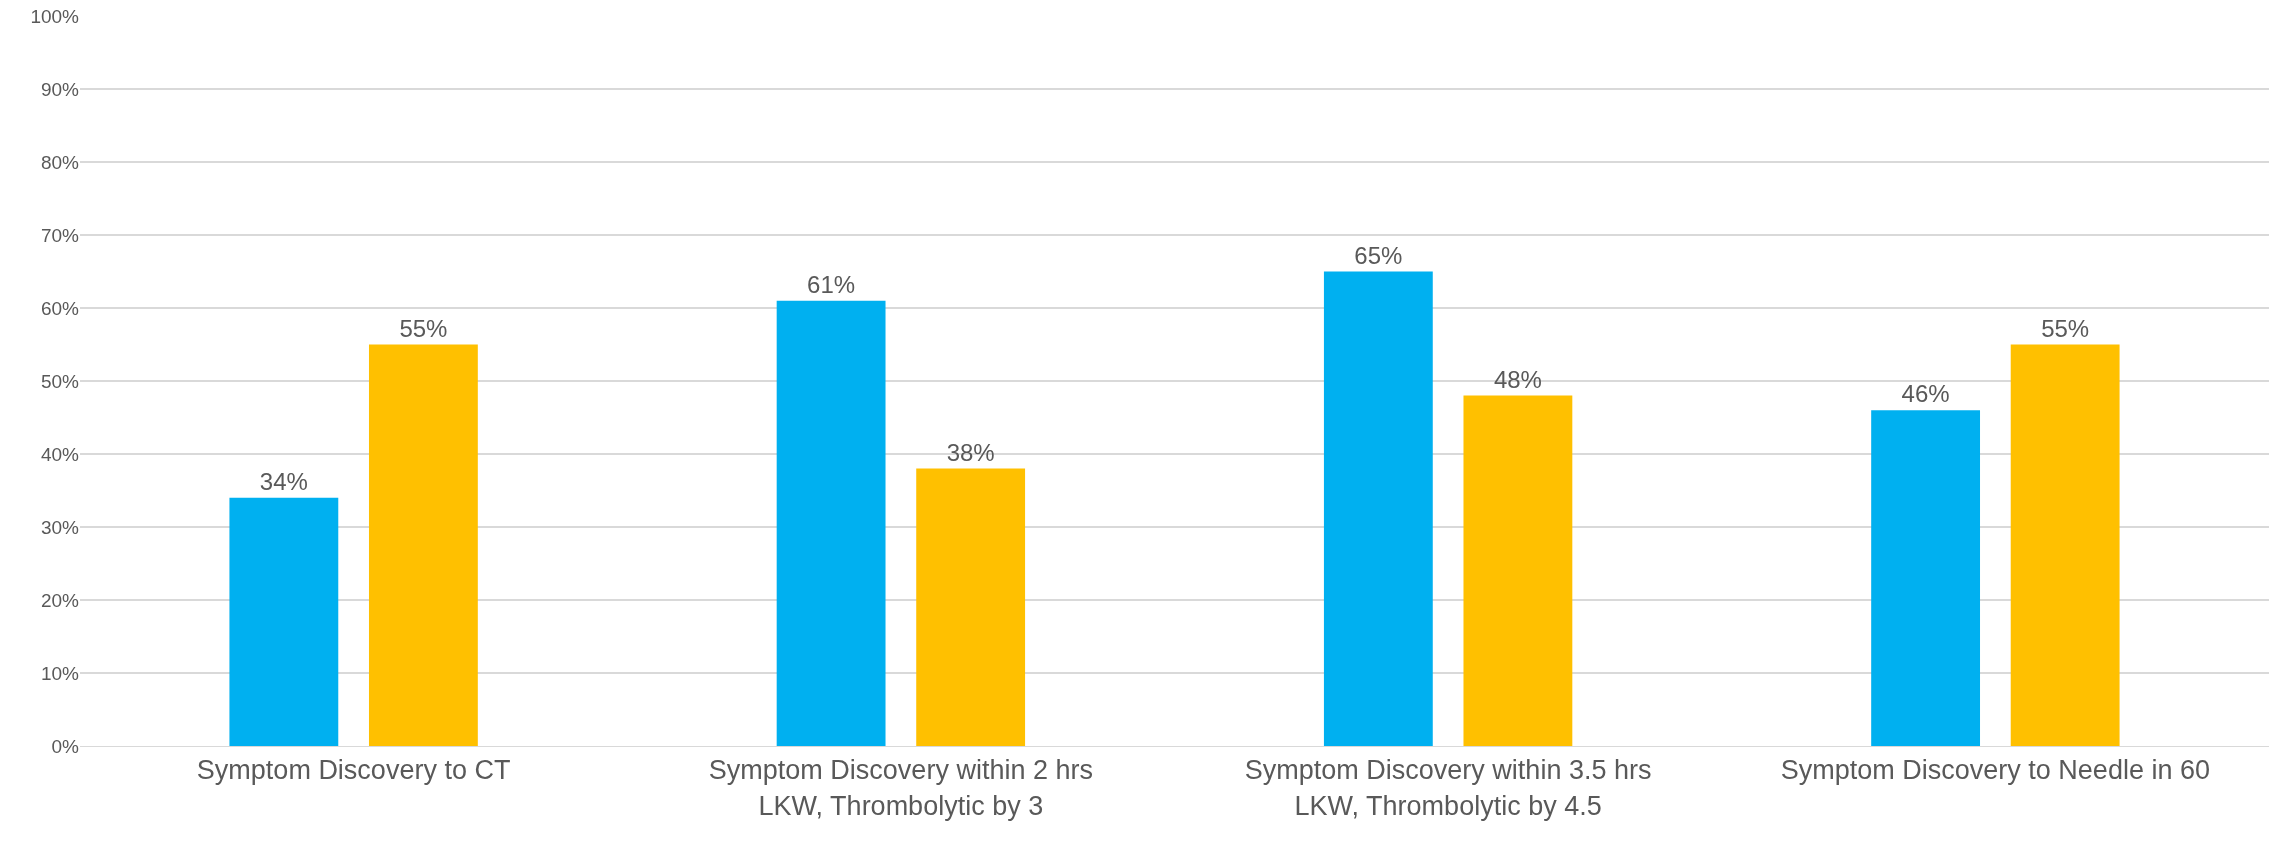  Describe the element at coordinates (65, 746) in the screenshot. I see `y-tick-label: 0%` at that location.